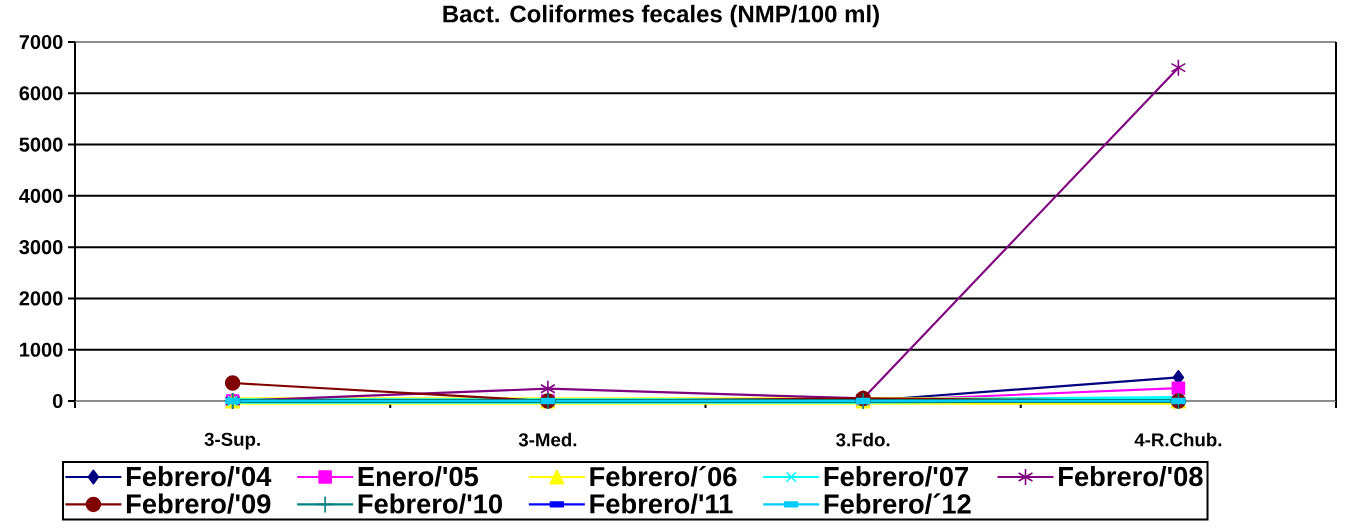 The image size is (1346, 529). I want to click on y-tick-label: 3000, so click(41, 247).